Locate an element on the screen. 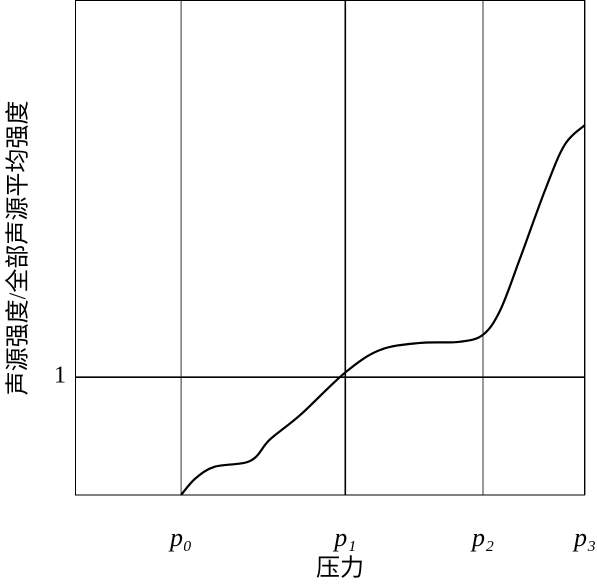  x-axis-label: 压力 is located at coordinates (340, 568).